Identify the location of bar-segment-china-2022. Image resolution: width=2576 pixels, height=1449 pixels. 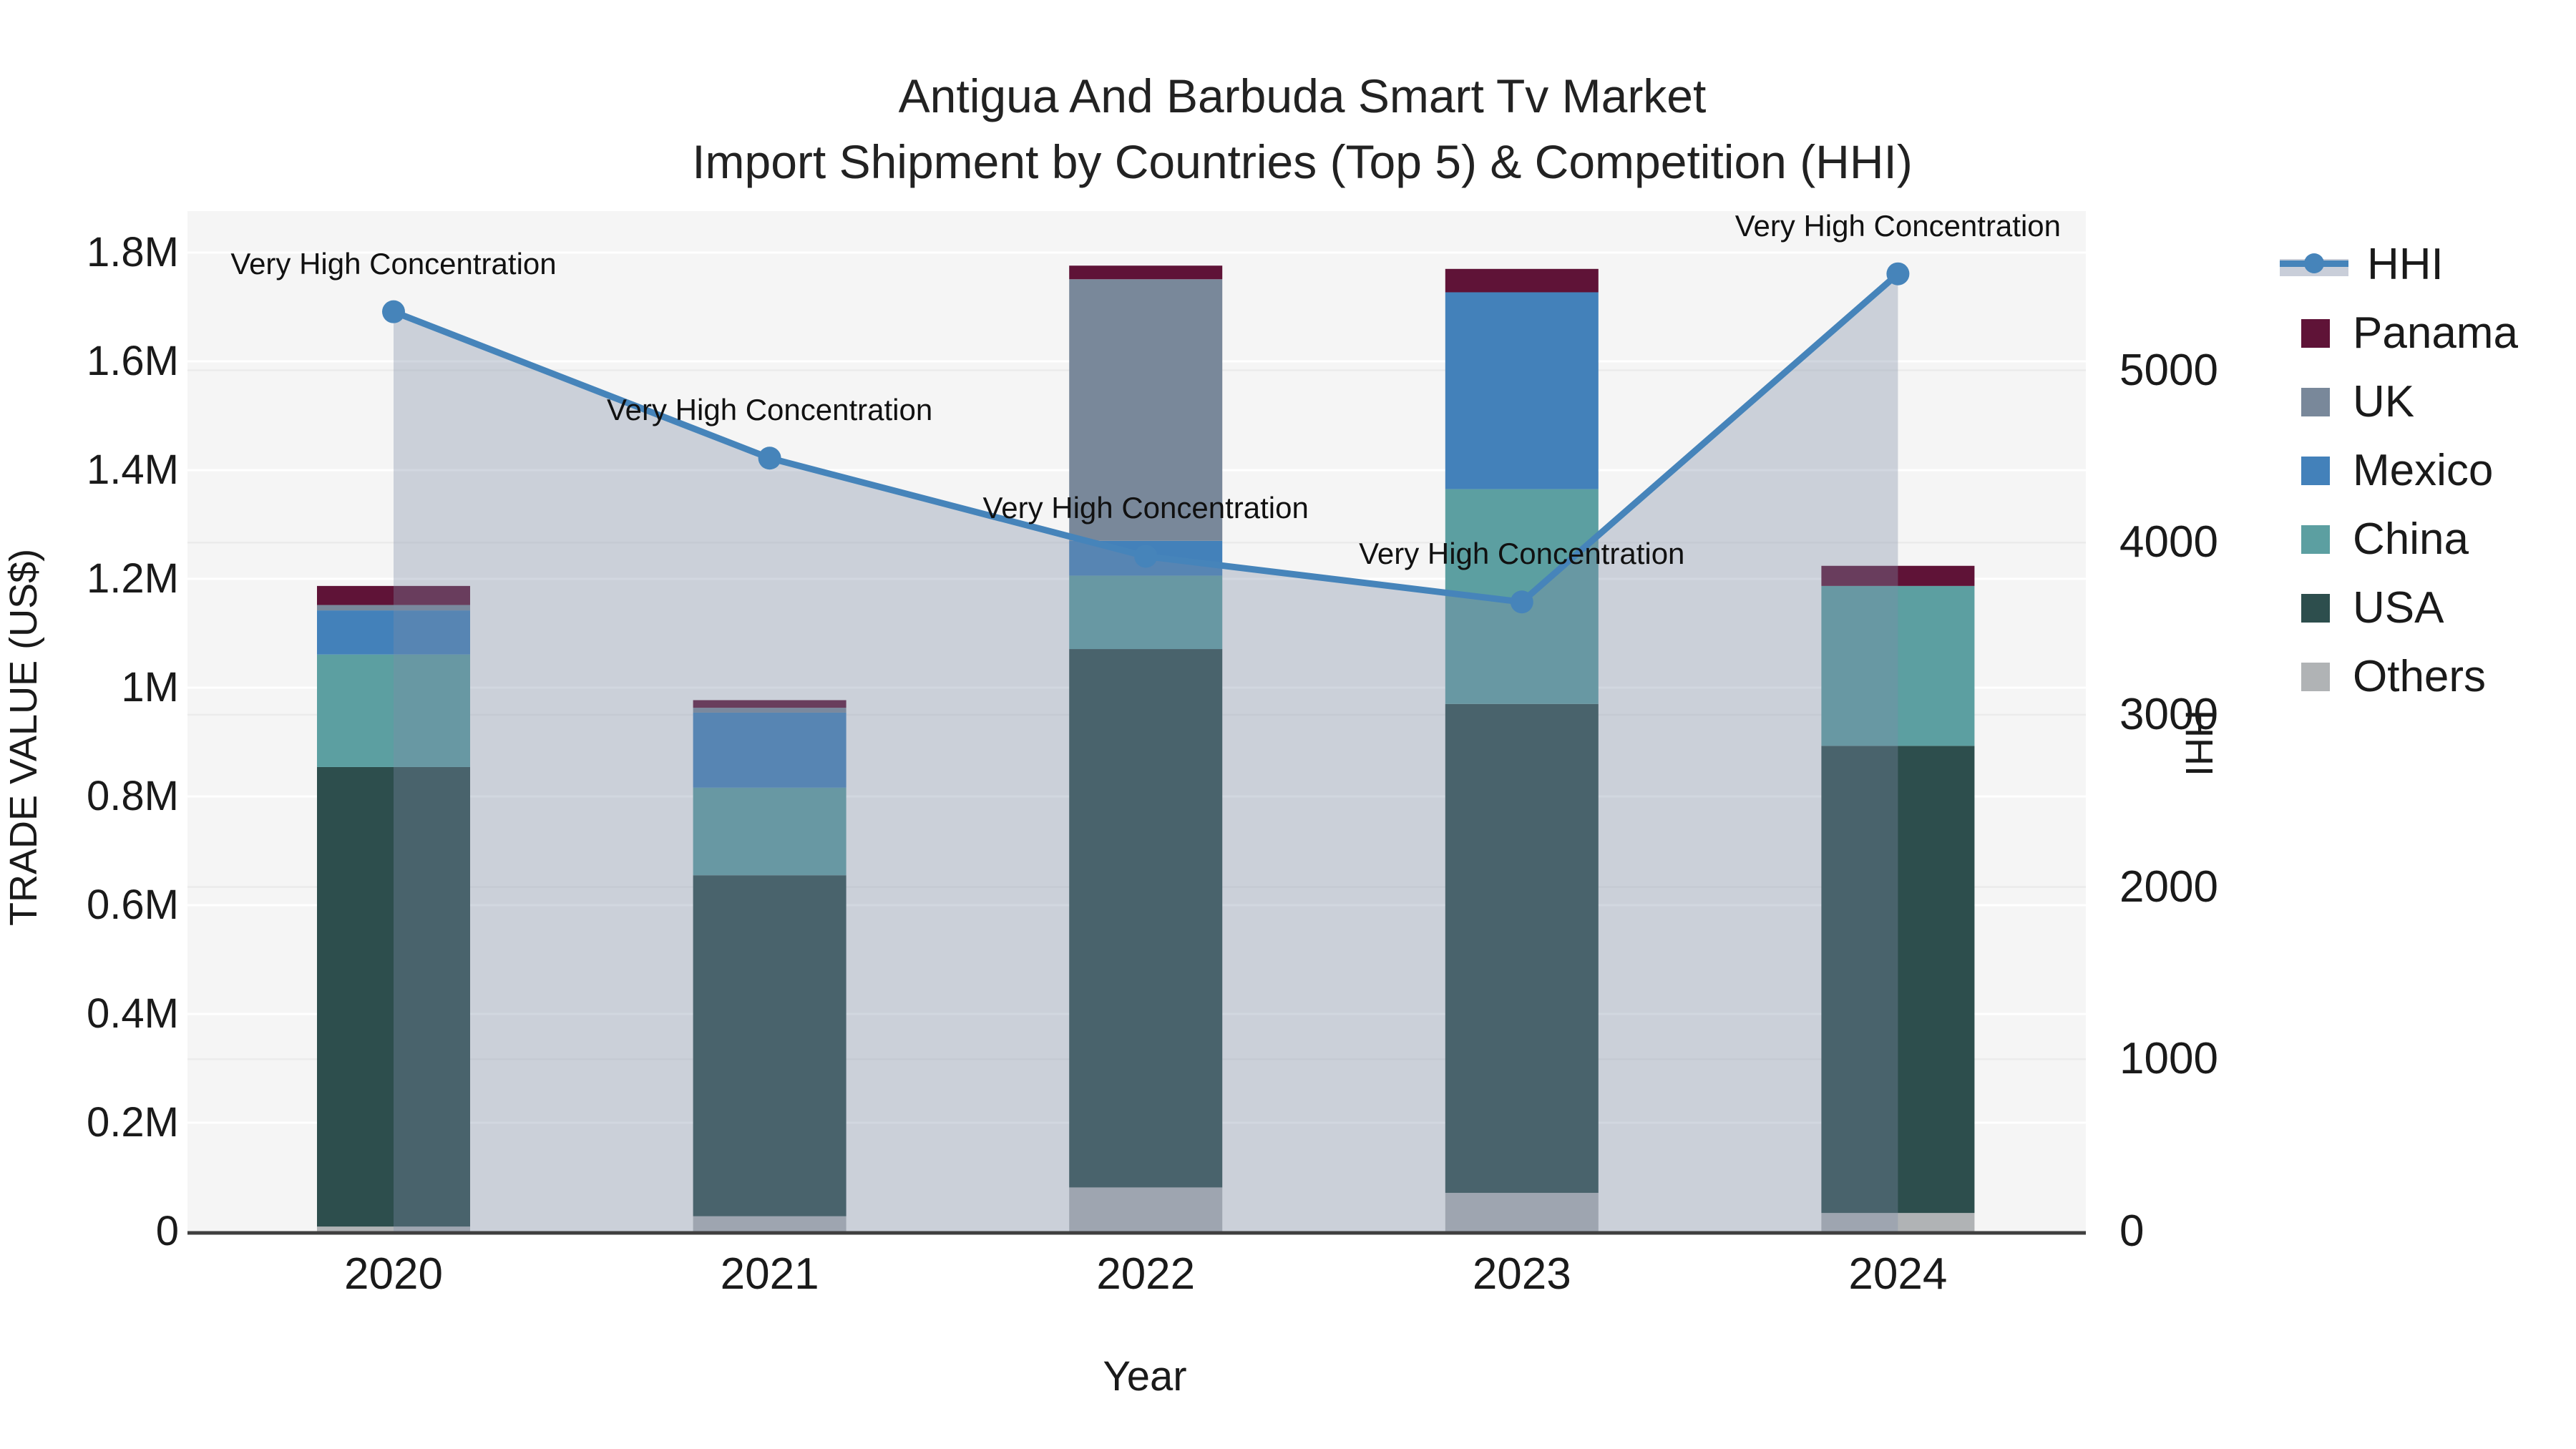
(1146, 612).